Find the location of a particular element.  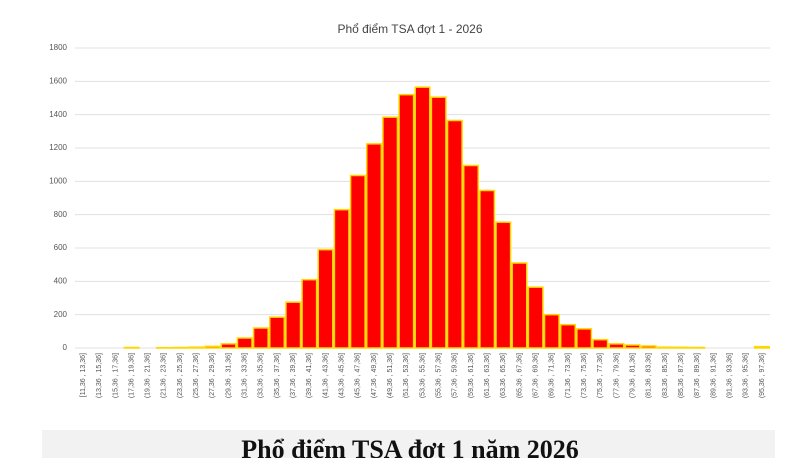

x-tick-label: (39,36 , 41,36] is located at coordinates (309, 375).